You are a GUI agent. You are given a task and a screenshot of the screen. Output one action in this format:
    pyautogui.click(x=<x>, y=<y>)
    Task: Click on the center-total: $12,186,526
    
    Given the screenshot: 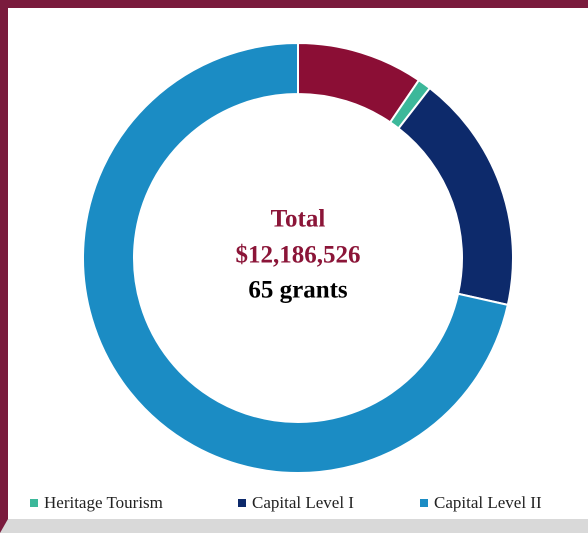 What is the action you would take?
    pyautogui.click(x=298, y=255)
    